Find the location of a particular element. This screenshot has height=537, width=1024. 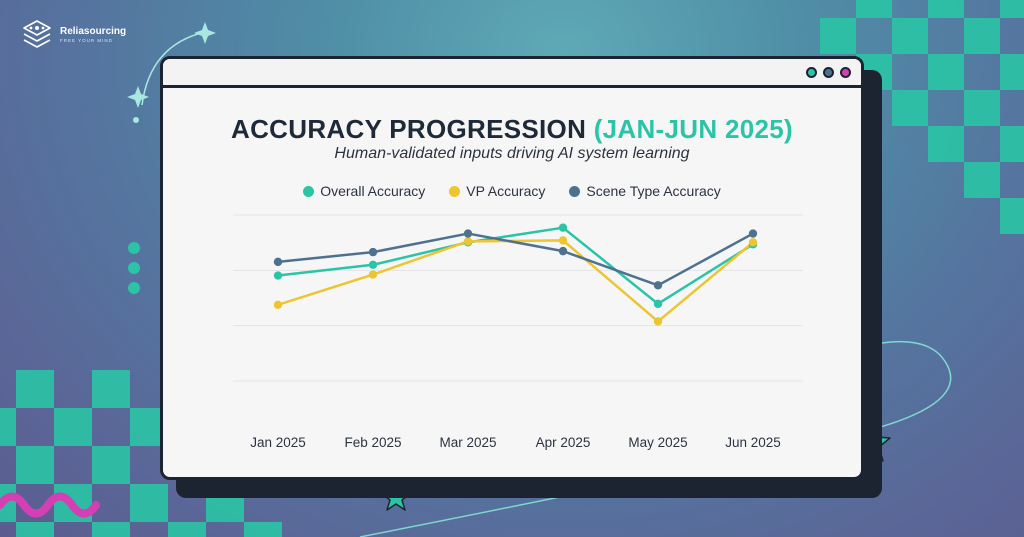

checker-pattern-top-right is located at coordinates (922, 117).